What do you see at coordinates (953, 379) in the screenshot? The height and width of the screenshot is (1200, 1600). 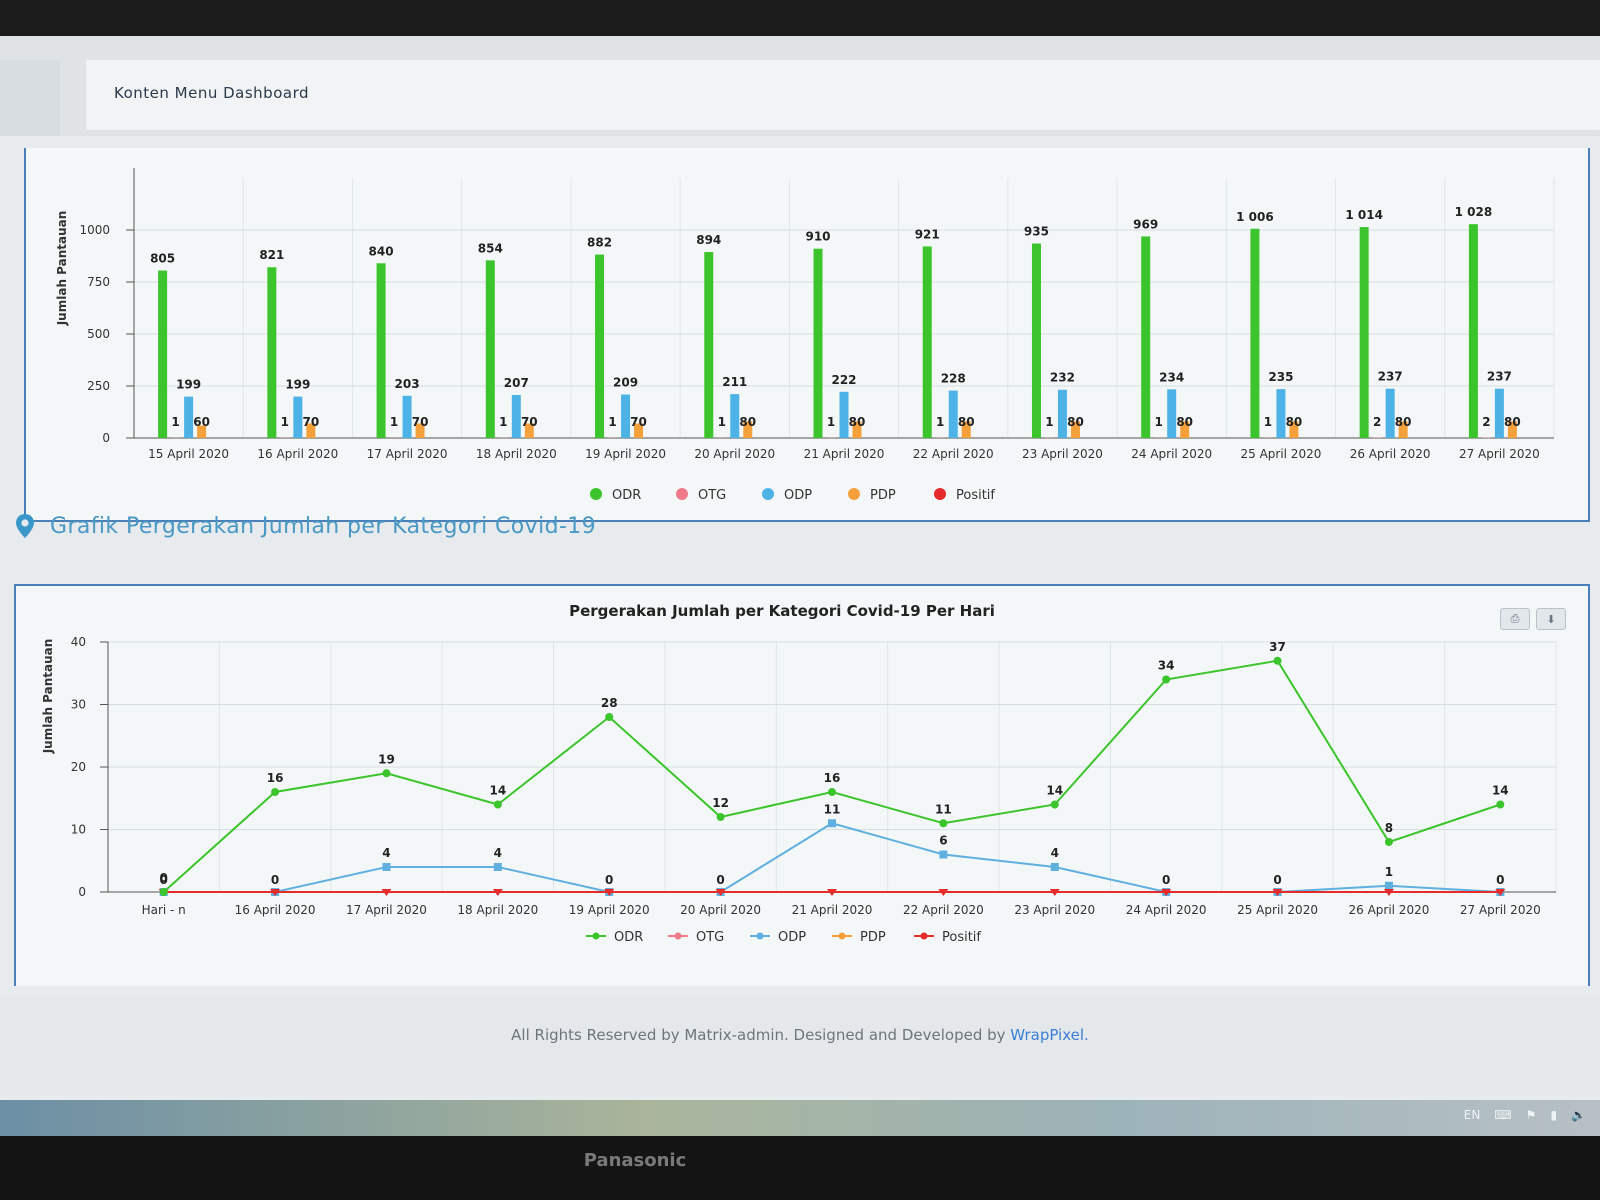 I see `bar-data-label: 228` at bounding box center [953, 379].